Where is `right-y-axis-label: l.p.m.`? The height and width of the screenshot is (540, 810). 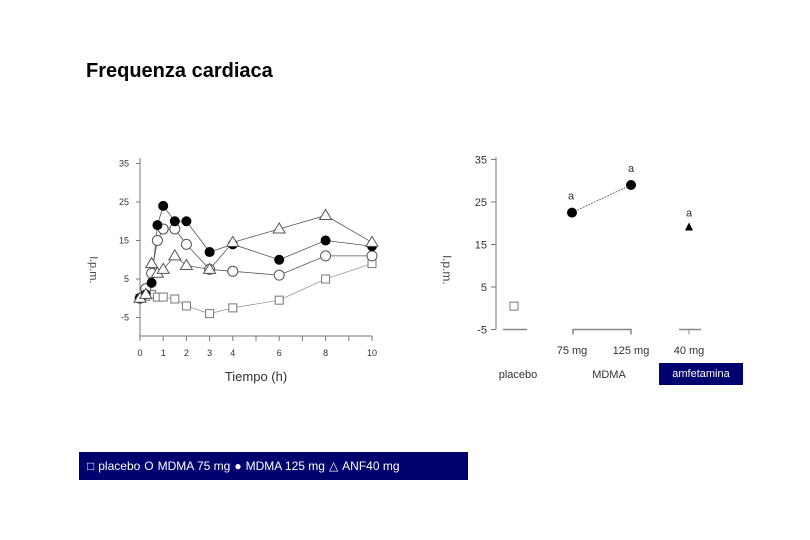 right-y-axis-label: l.p.m. is located at coordinates (447, 269).